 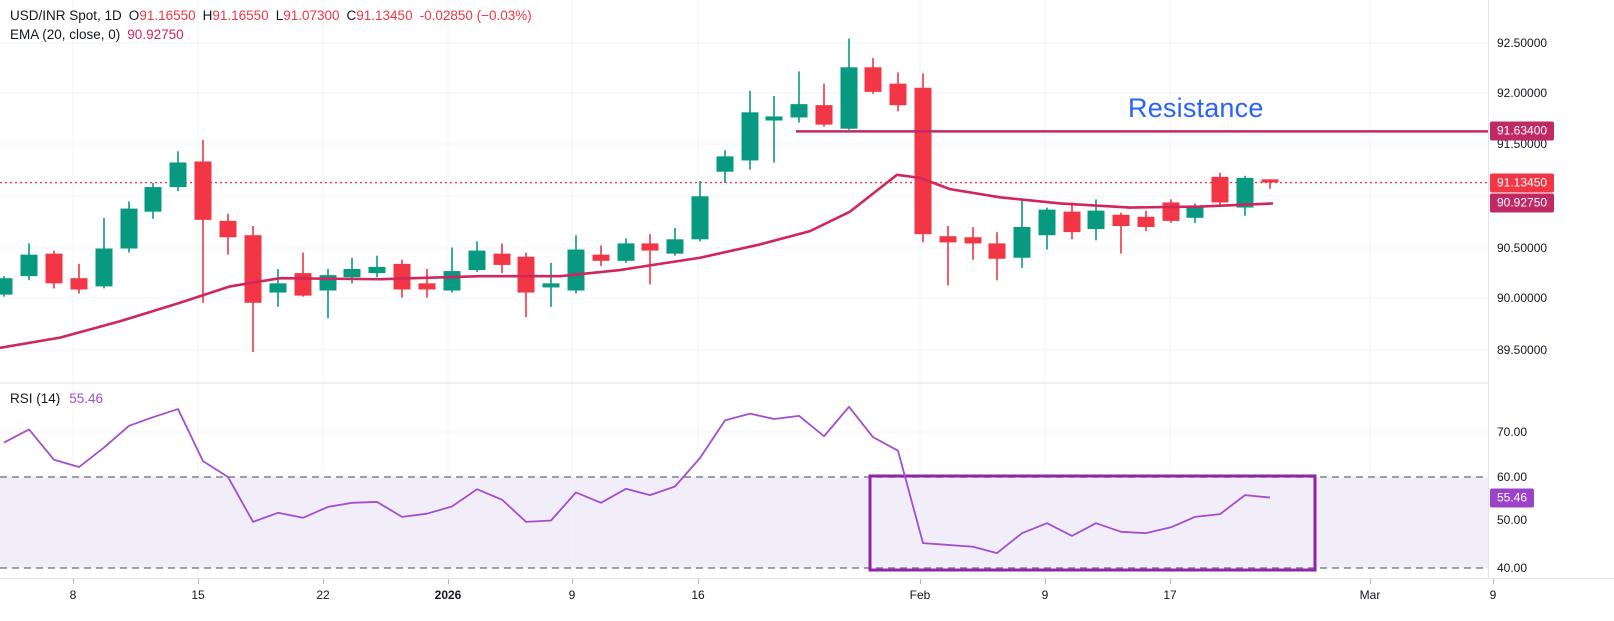 I want to click on ohlc-key: L, so click(x=279, y=15).